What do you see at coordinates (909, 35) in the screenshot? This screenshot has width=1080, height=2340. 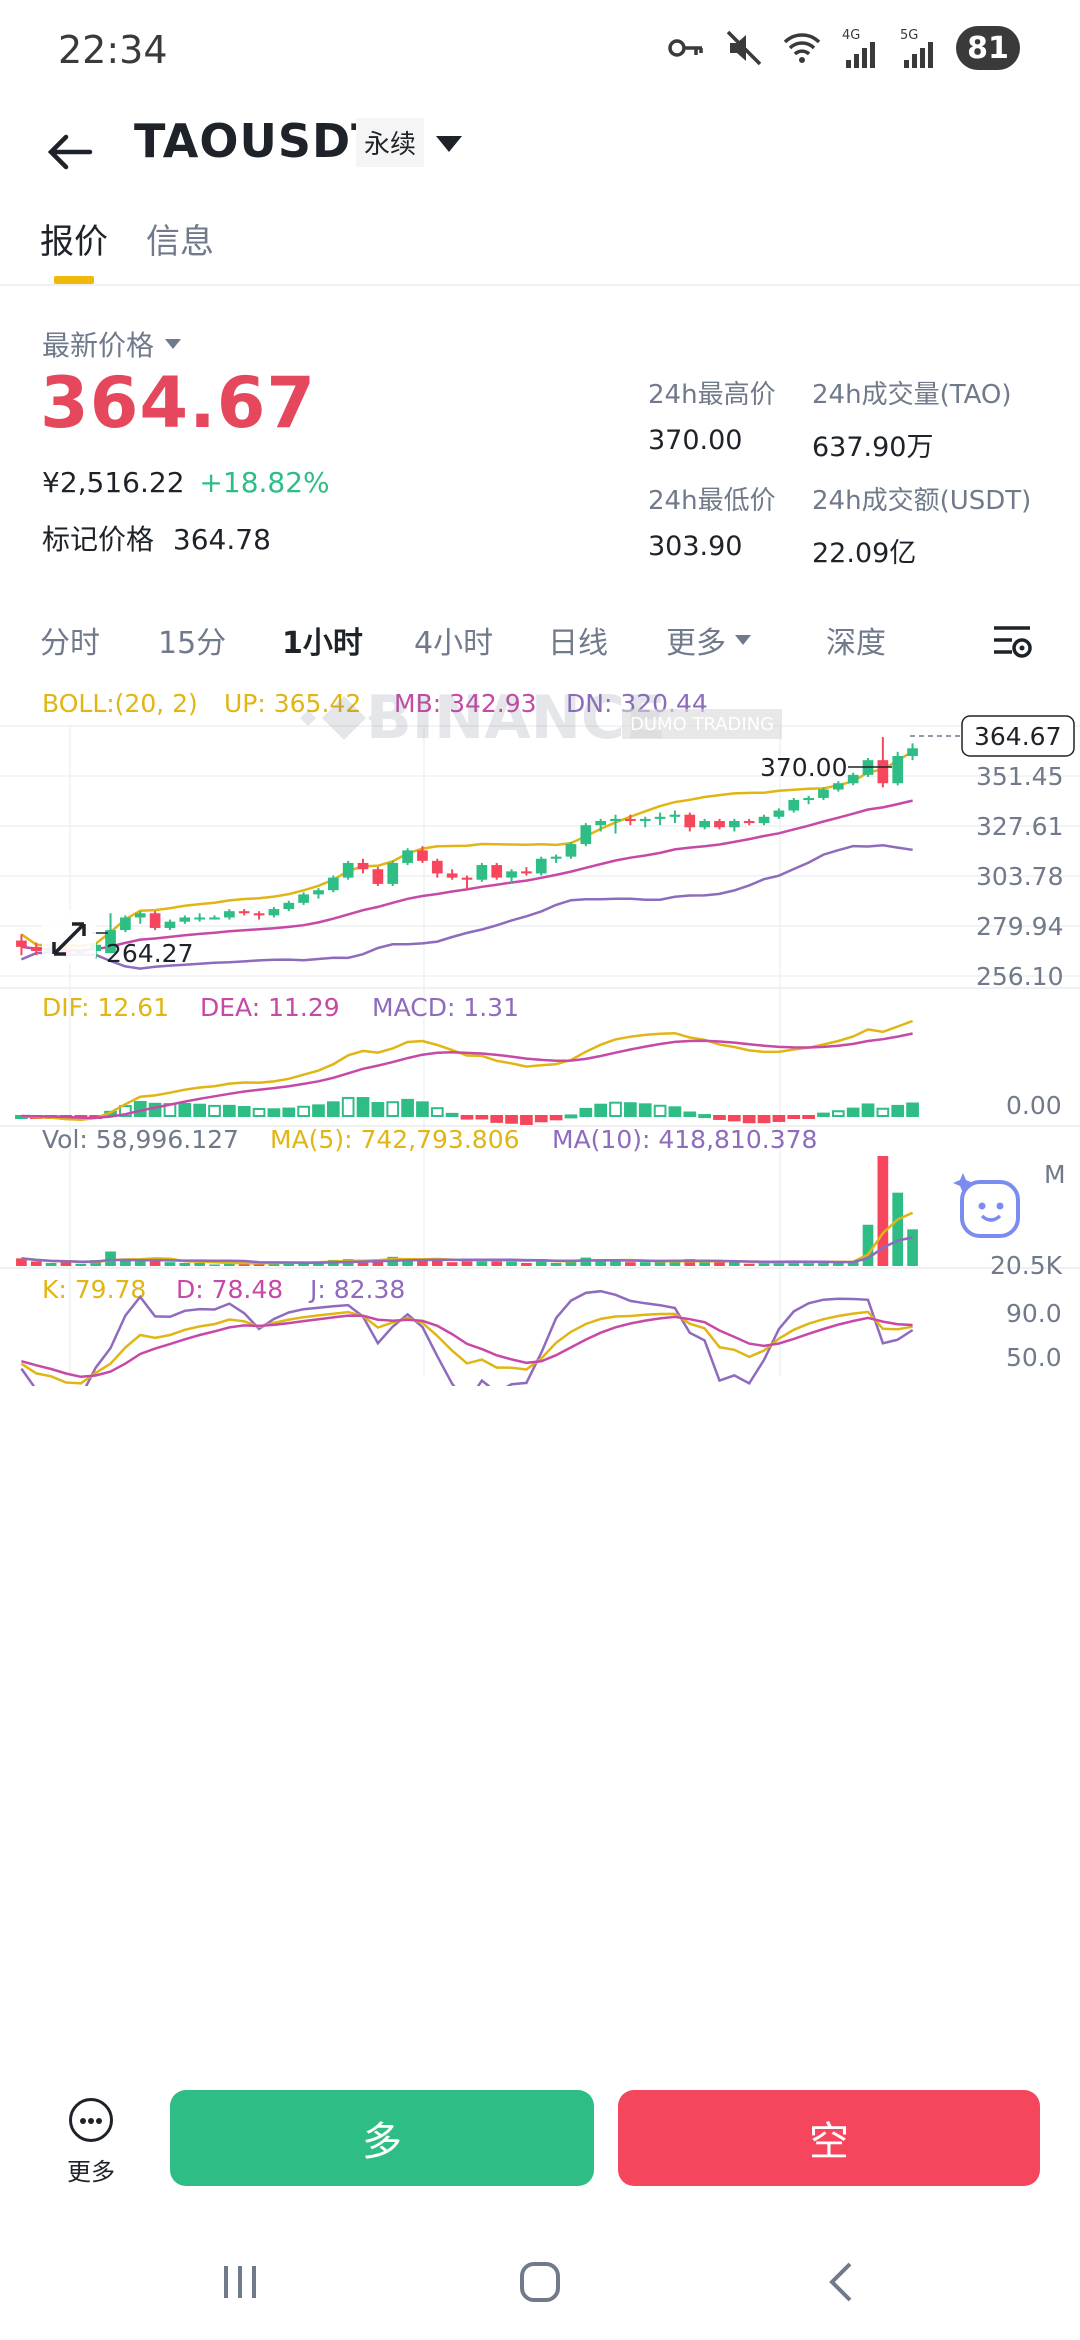 I see `network-5g-label: 5G` at bounding box center [909, 35].